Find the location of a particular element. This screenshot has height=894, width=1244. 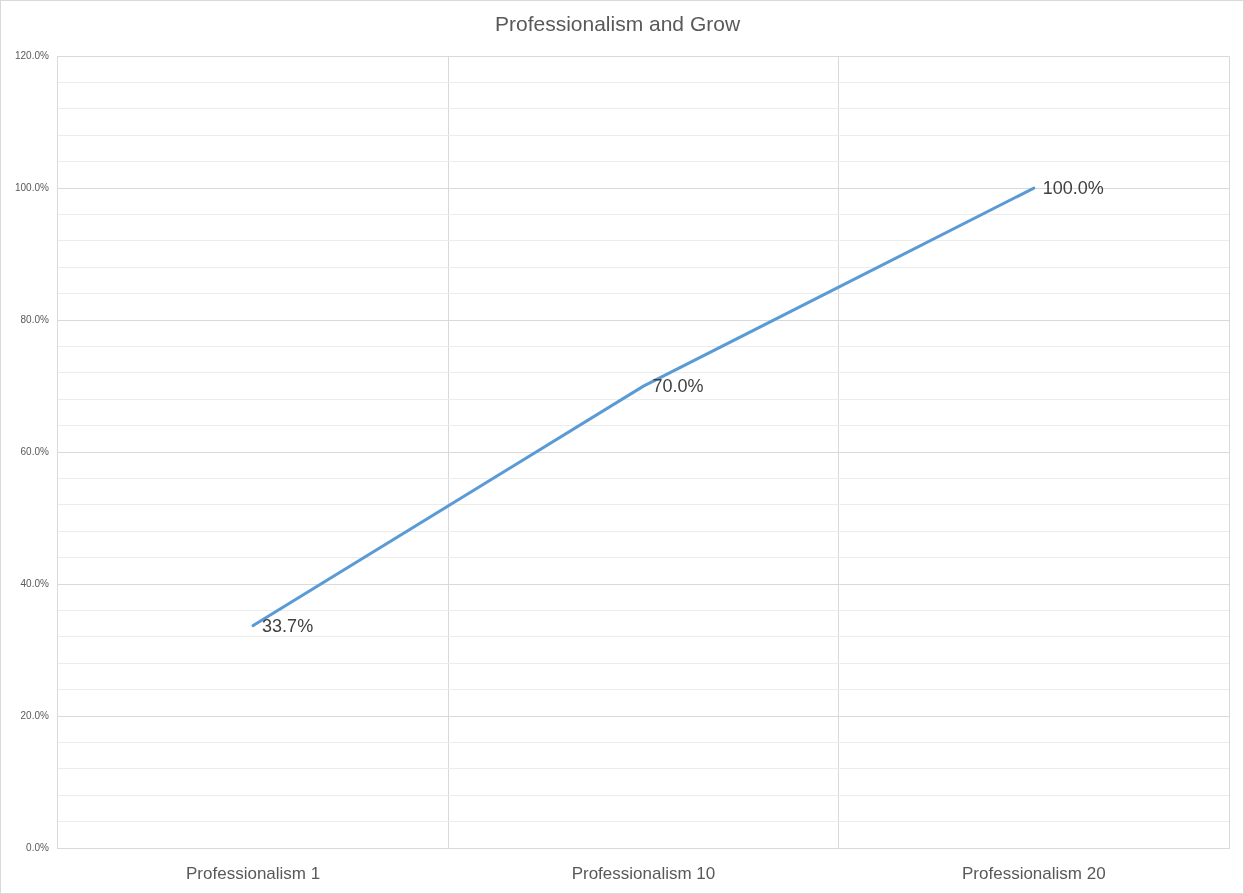

chart-title: Professionalism and Grow is located at coordinates (617, 24).